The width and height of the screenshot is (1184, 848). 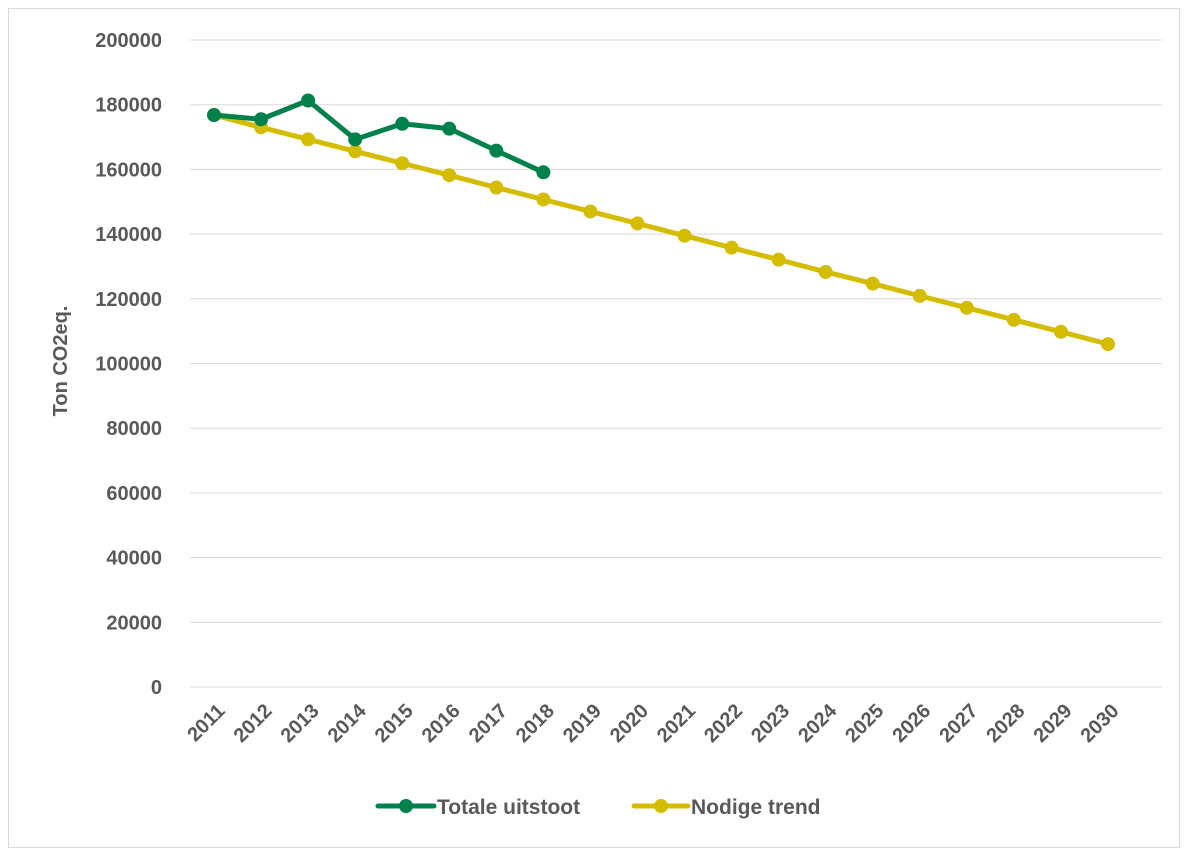 What do you see at coordinates (206, 723) in the screenshot?
I see `x-tick-label: 2011` at bounding box center [206, 723].